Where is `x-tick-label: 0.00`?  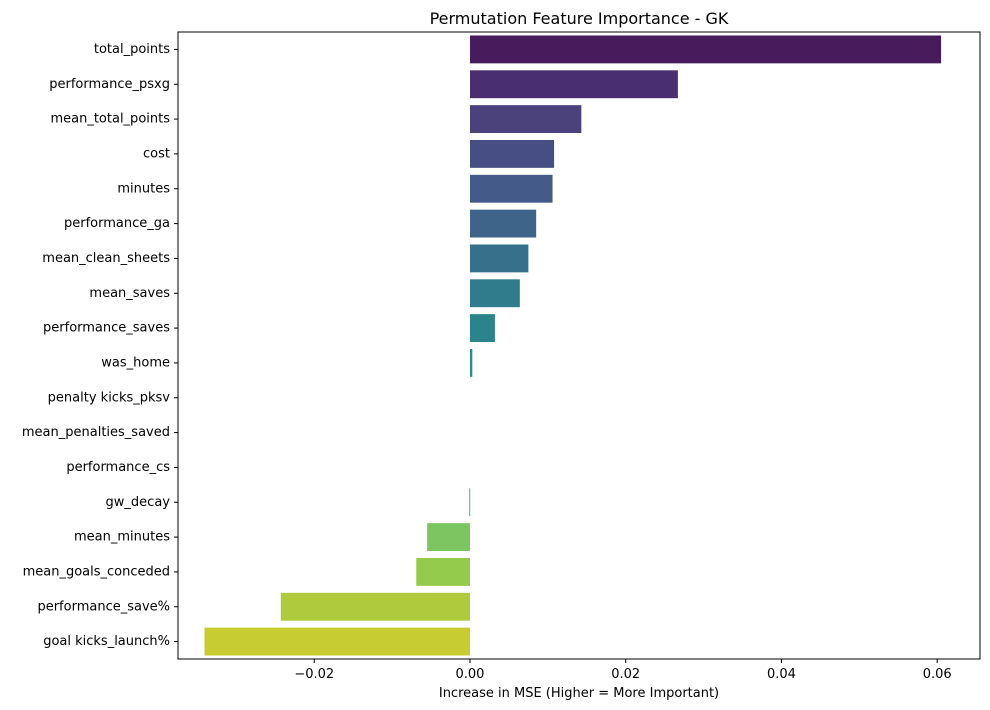 x-tick-label: 0.00 is located at coordinates (470, 674).